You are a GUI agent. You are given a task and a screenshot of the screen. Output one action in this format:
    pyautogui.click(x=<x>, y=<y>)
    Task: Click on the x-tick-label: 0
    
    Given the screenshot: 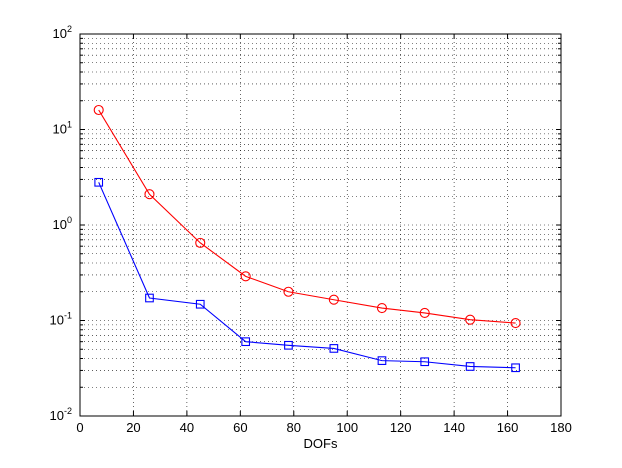 What is the action you would take?
    pyautogui.click(x=79, y=427)
    